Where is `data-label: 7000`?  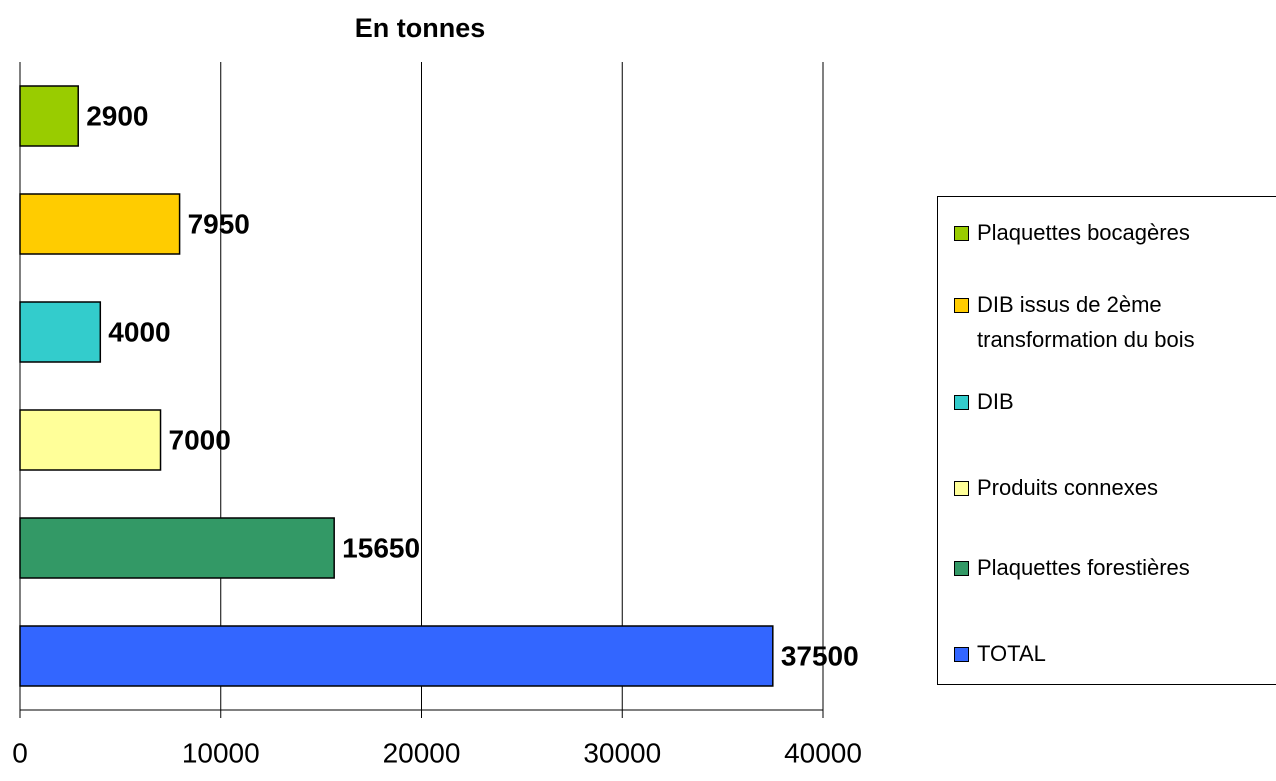 data-label: 7000 is located at coordinates (200, 439).